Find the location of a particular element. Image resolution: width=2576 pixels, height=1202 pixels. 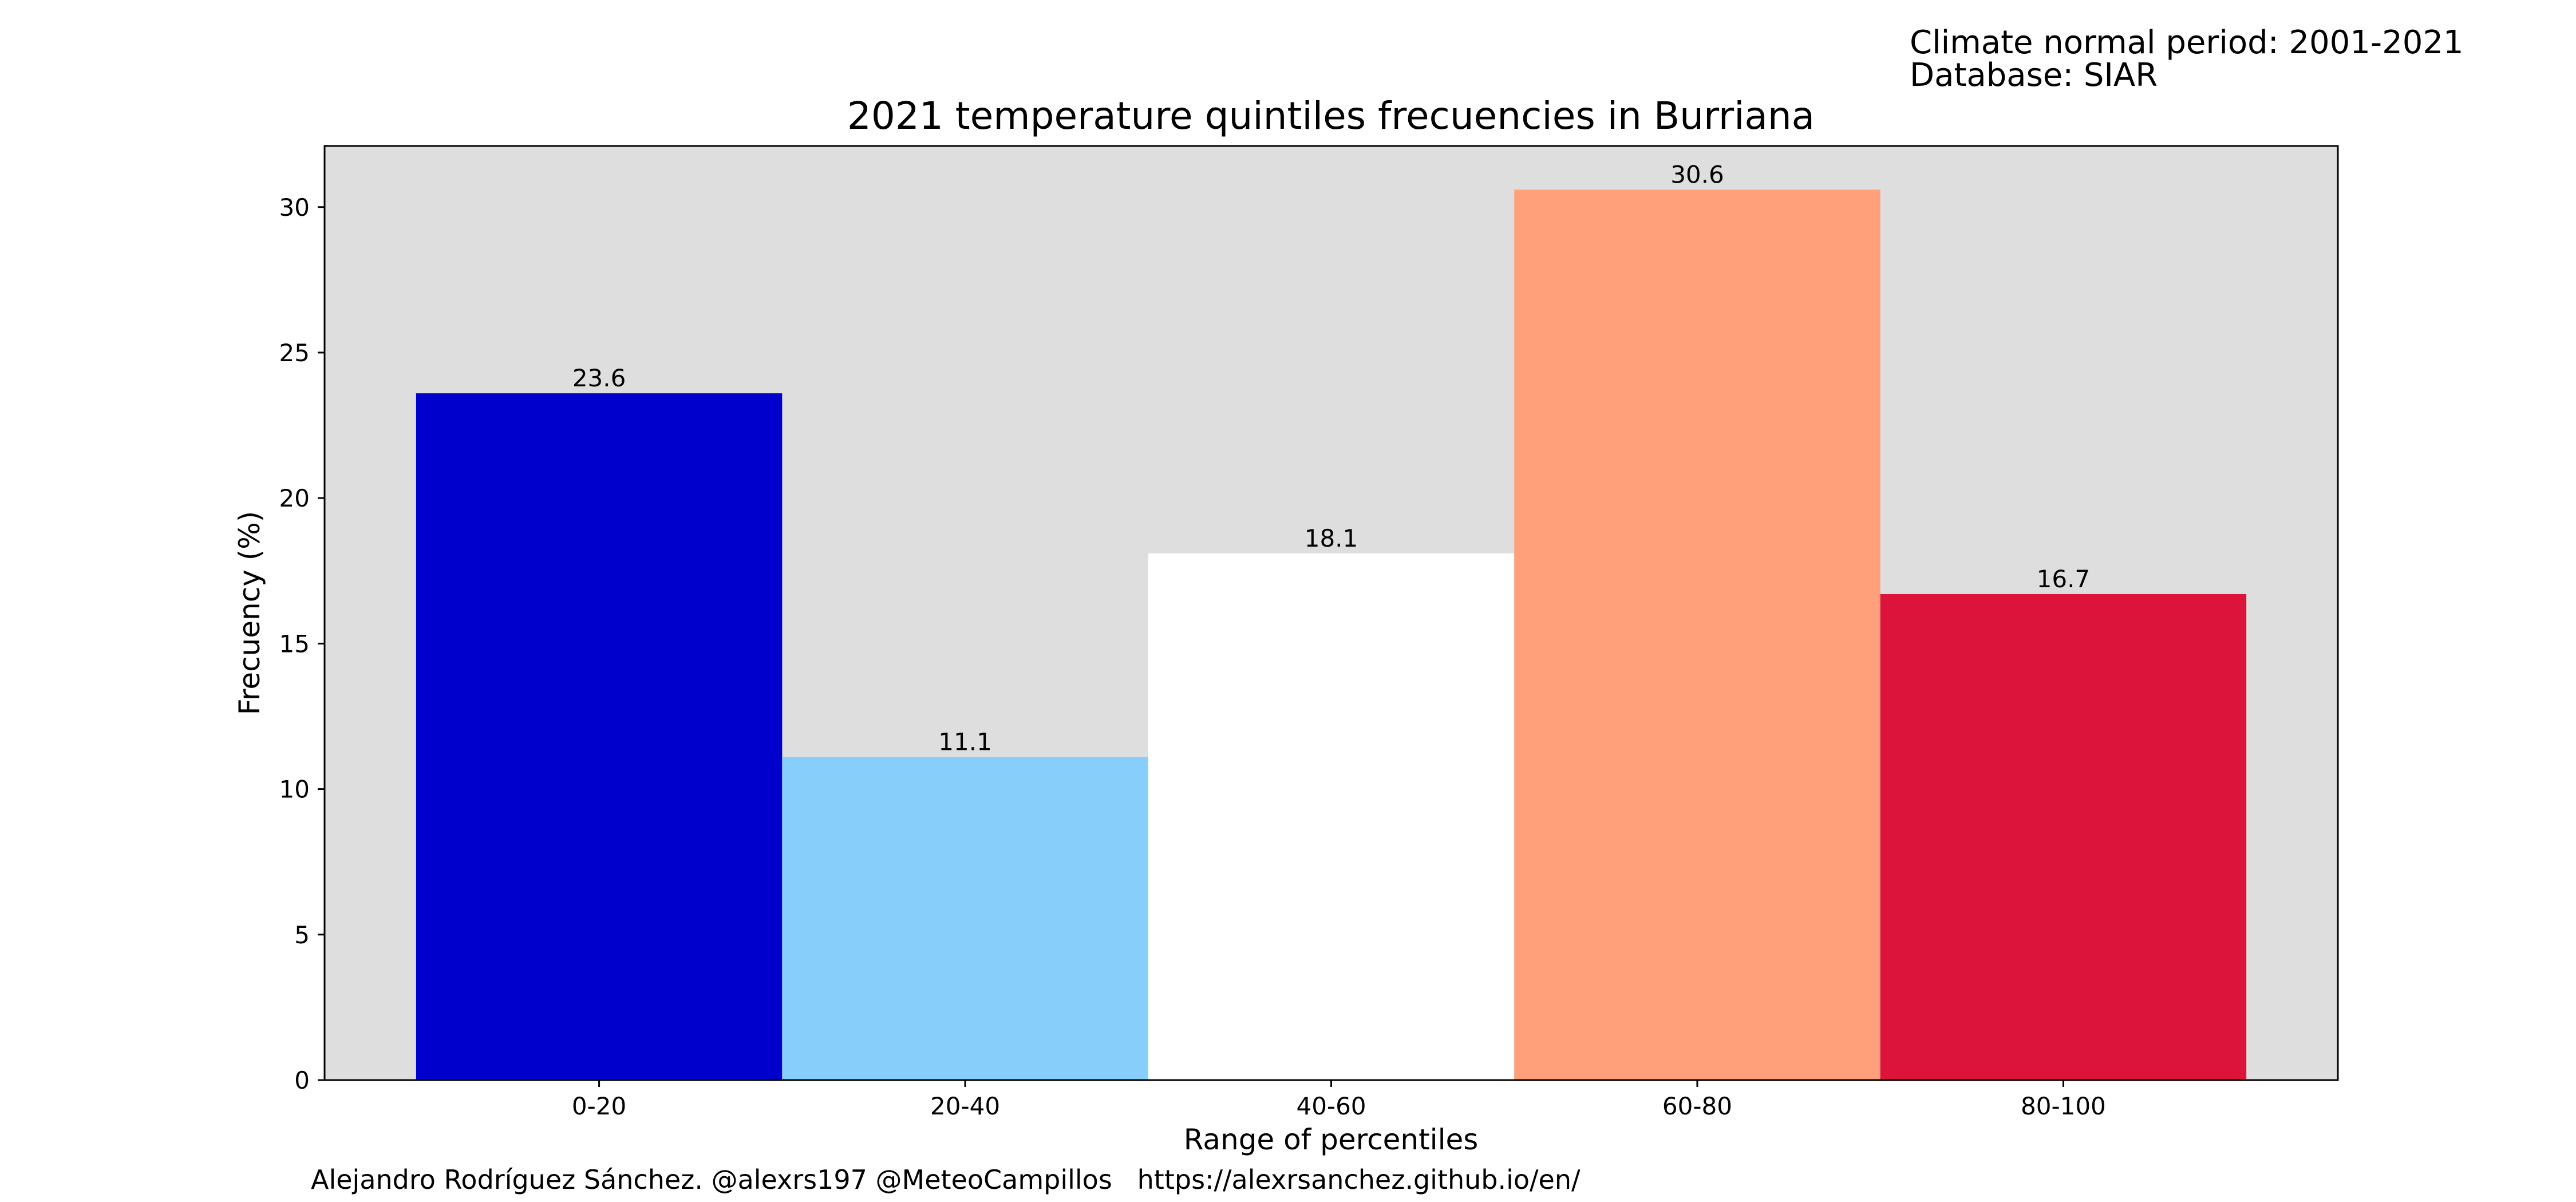

x-tick-label: 20-40 is located at coordinates (965, 1106).